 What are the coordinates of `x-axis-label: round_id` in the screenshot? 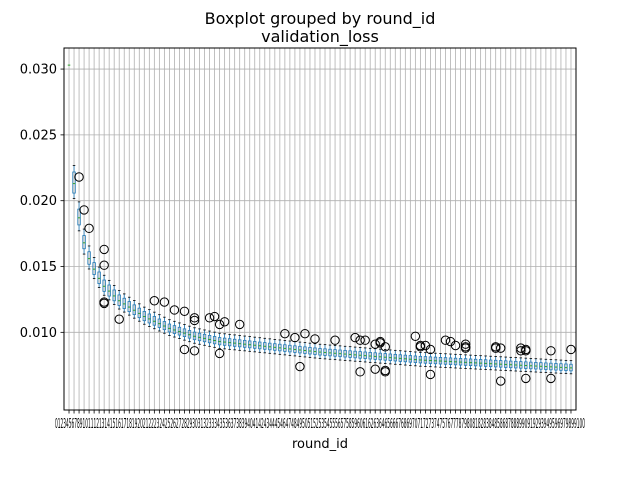 It's located at (320, 444).